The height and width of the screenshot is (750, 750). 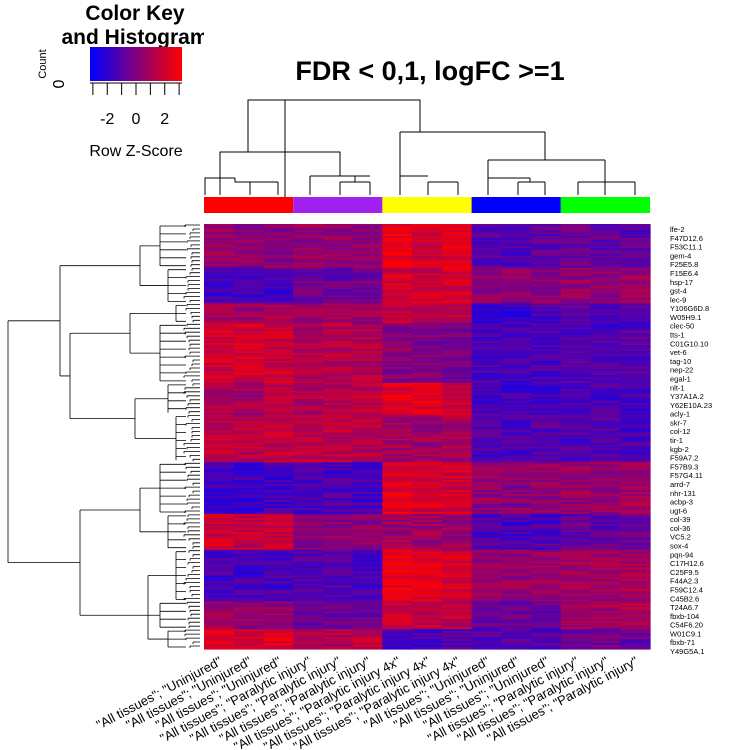 I want to click on col-dendro-blue, so click(x=516, y=186).